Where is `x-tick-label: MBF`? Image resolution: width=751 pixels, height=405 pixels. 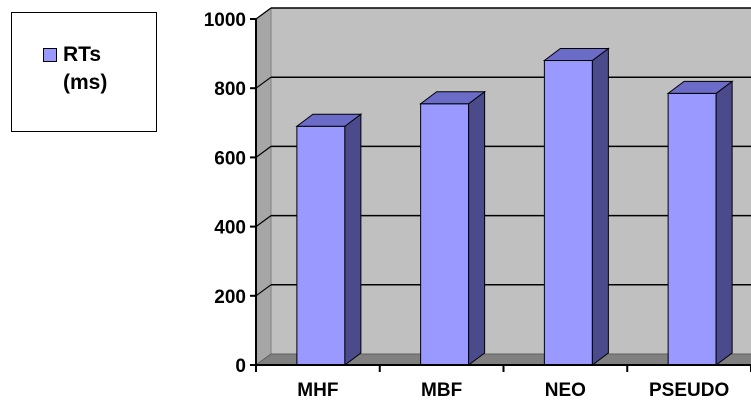 x-tick-label: MBF is located at coordinates (441, 390).